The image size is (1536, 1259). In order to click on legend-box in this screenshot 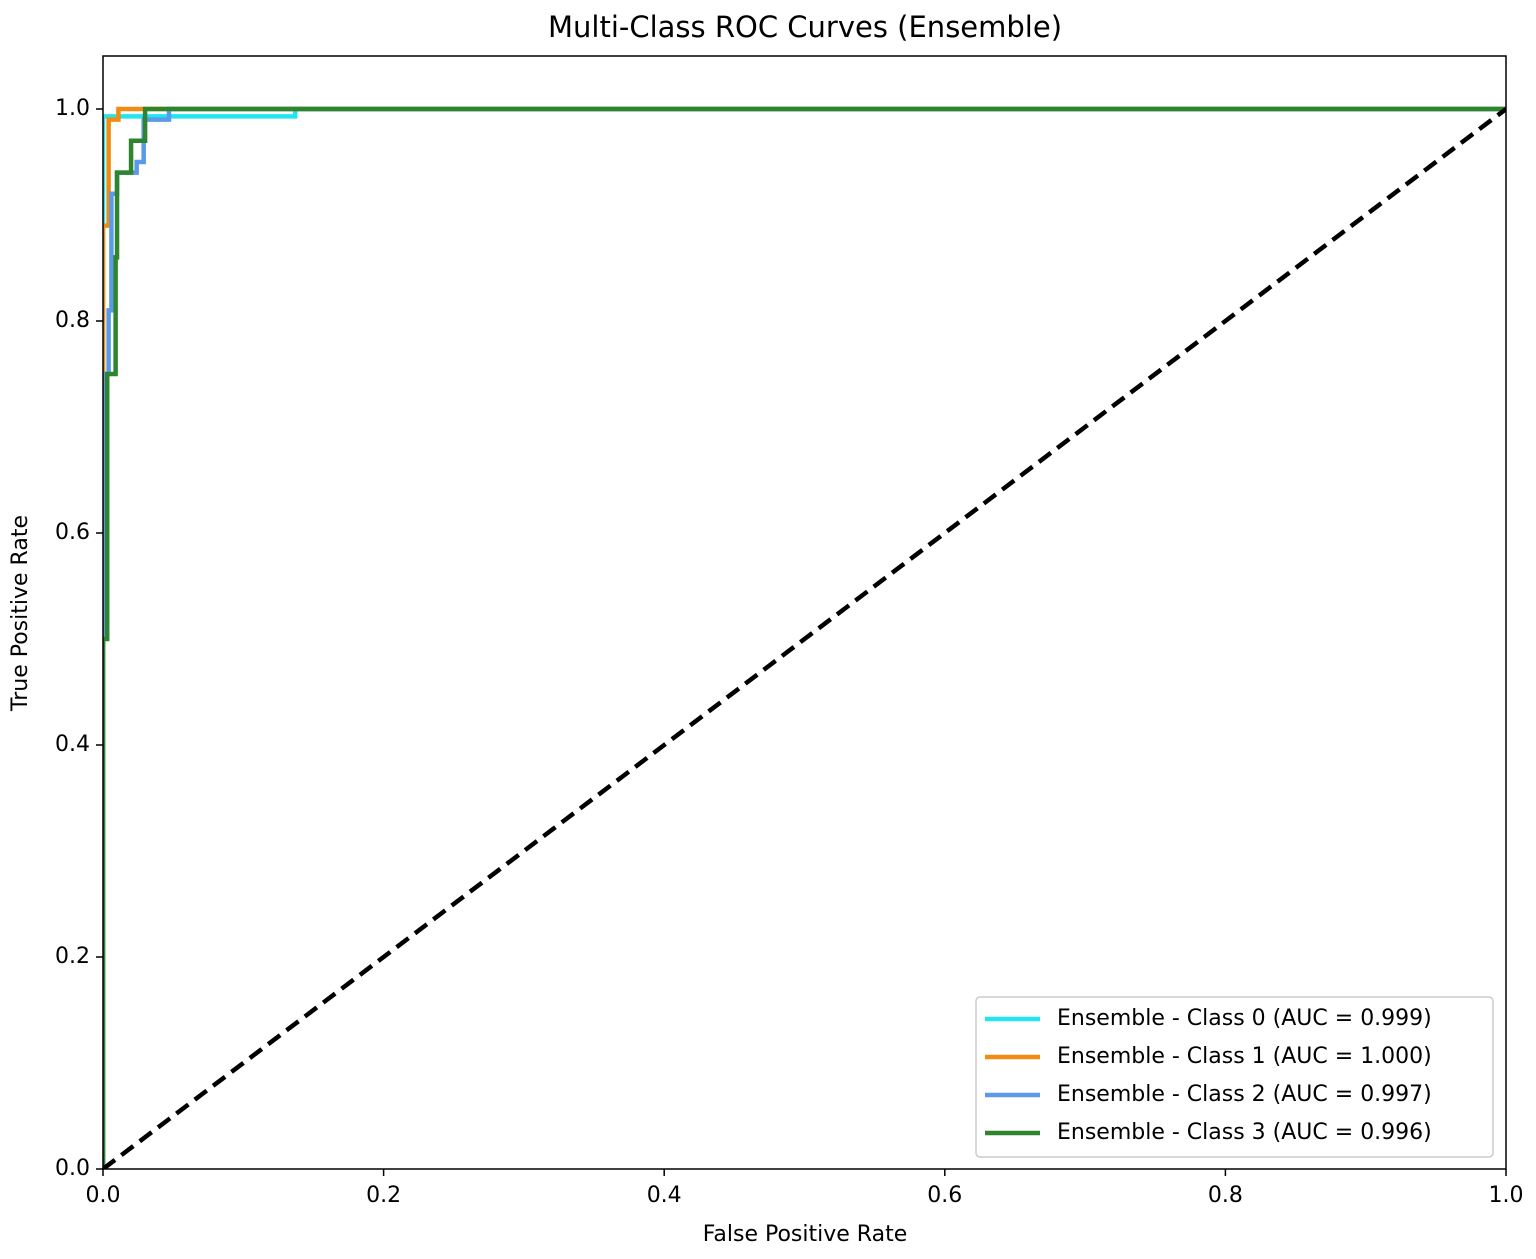, I will do `click(1234, 1077)`.